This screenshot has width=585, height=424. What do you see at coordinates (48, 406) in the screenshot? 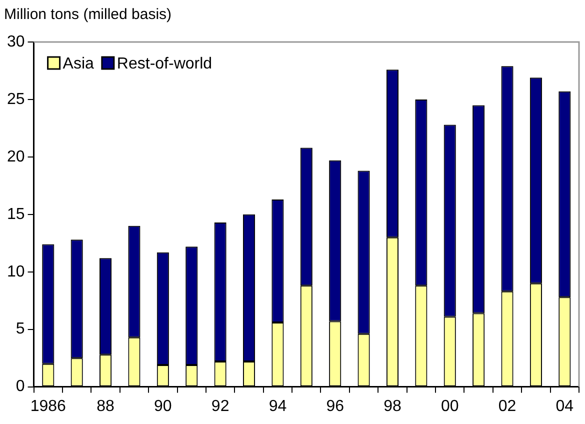
I see `x-tick-label: 1986` at bounding box center [48, 406].